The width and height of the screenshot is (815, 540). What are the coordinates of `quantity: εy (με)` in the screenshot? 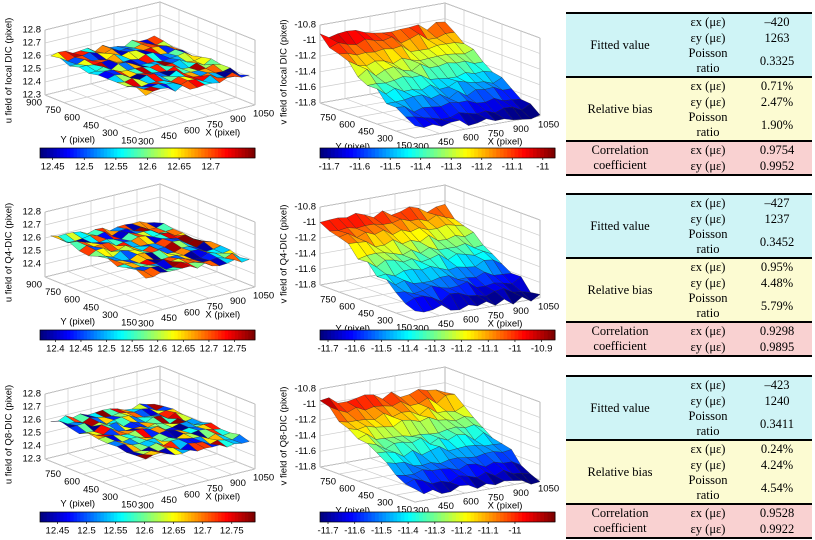 It's located at (708, 400).